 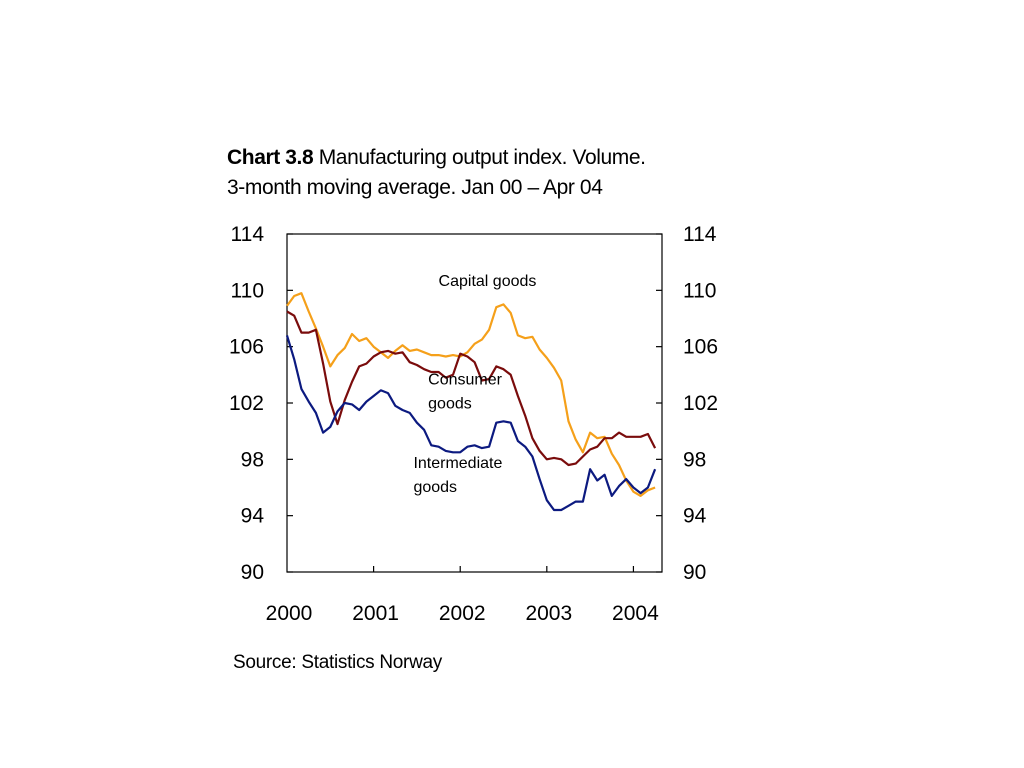 What do you see at coordinates (246, 347) in the screenshot?
I see `y-tick-label-left: 106` at bounding box center [246, 347].